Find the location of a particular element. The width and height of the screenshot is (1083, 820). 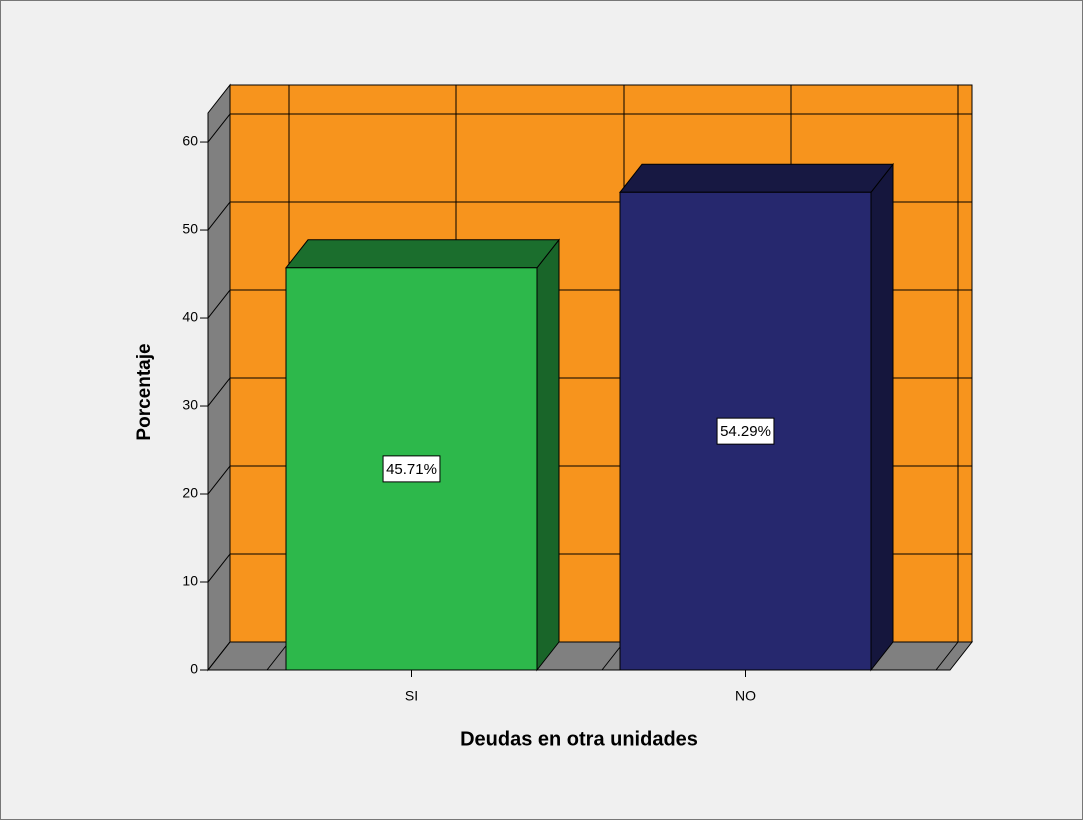

y-tick-label: 10 is located at coordinates (190, 581).